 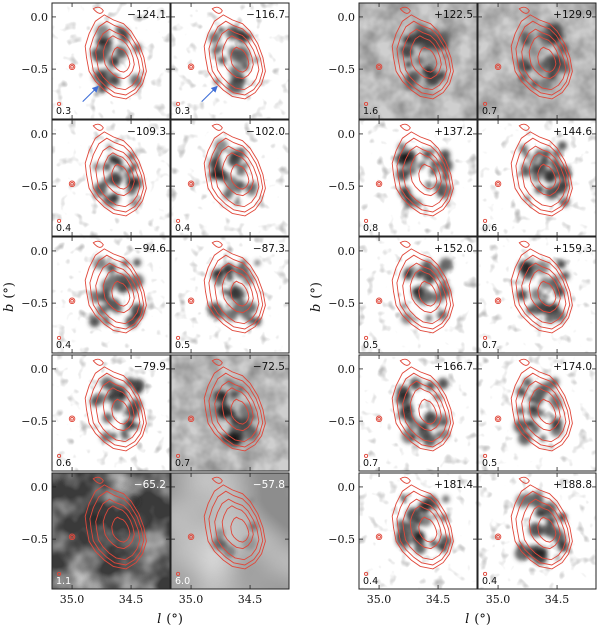 I want to click on channel-panel: −124.1 0.3, so click(x=111, y=61).